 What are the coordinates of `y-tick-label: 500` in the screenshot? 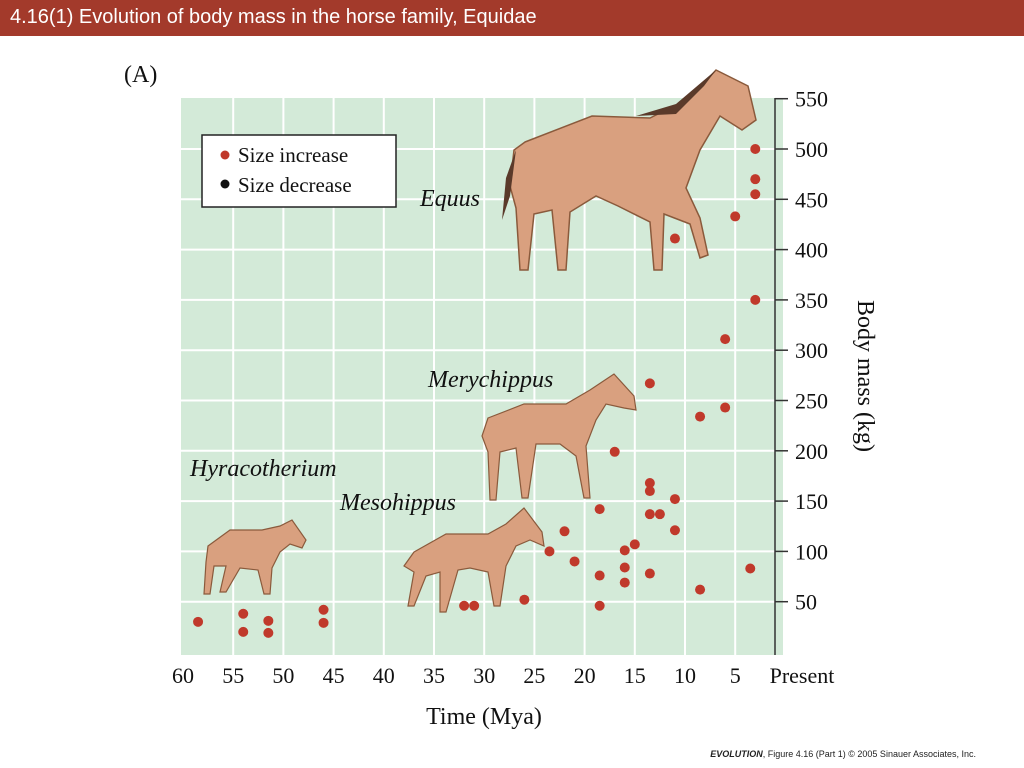 It's located at (811, 149).